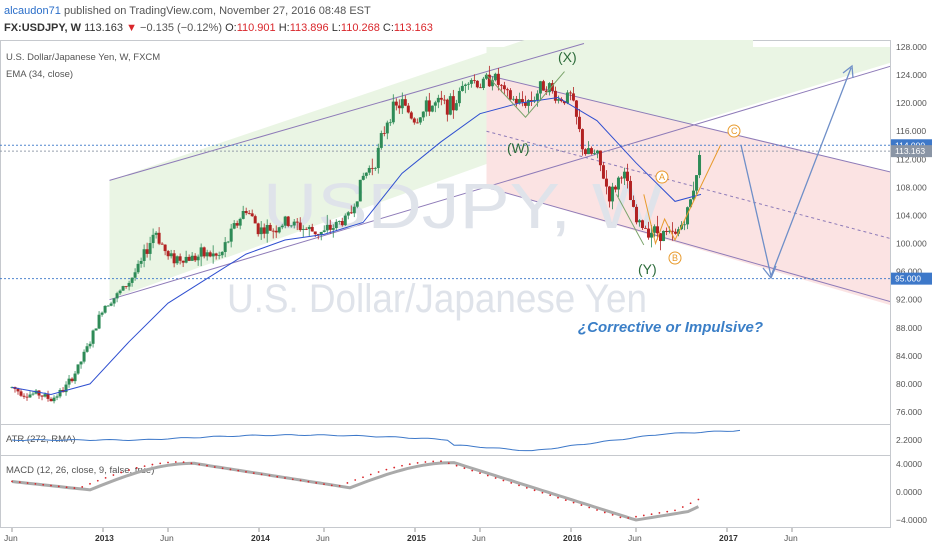 The width and height of the screenshot is (932, 550). I want to click on wave-label-c: C, so click(734, 131).